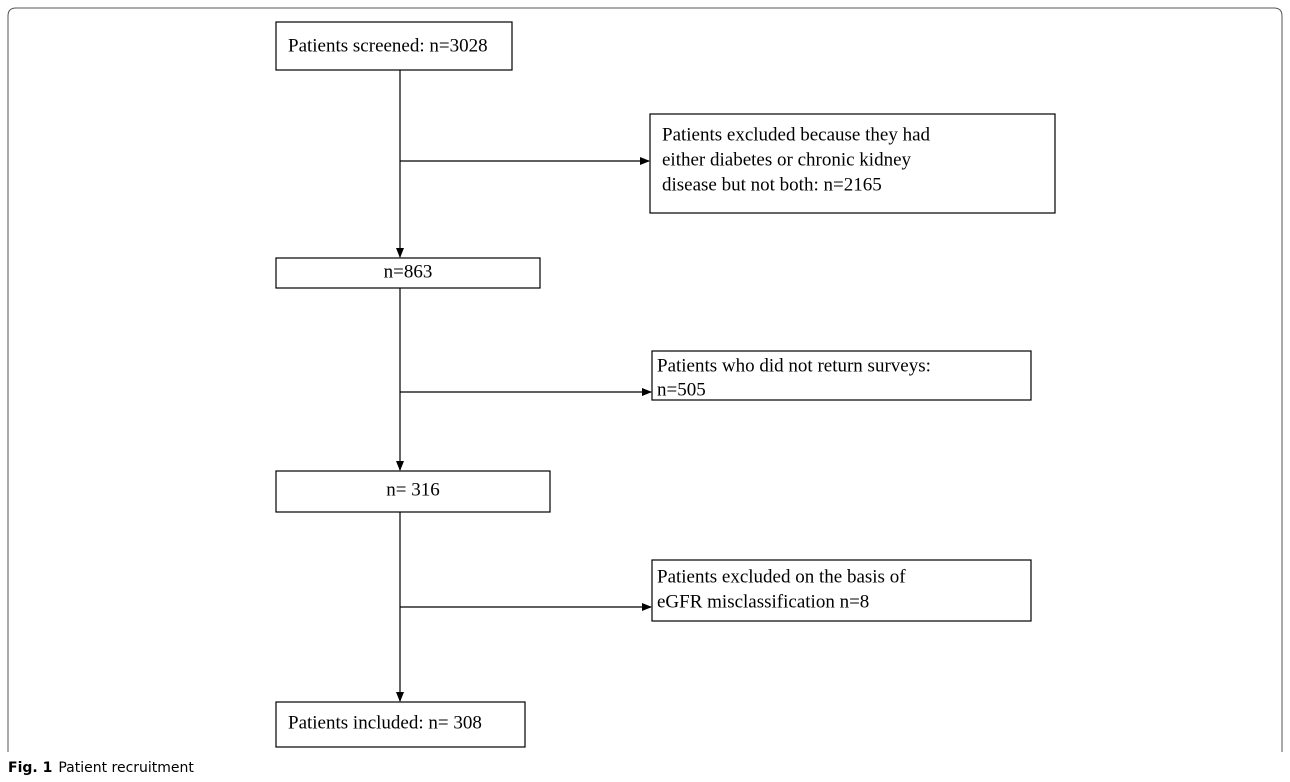  I want to click on node-label: Patients excluded because they had, so click(796, 134).